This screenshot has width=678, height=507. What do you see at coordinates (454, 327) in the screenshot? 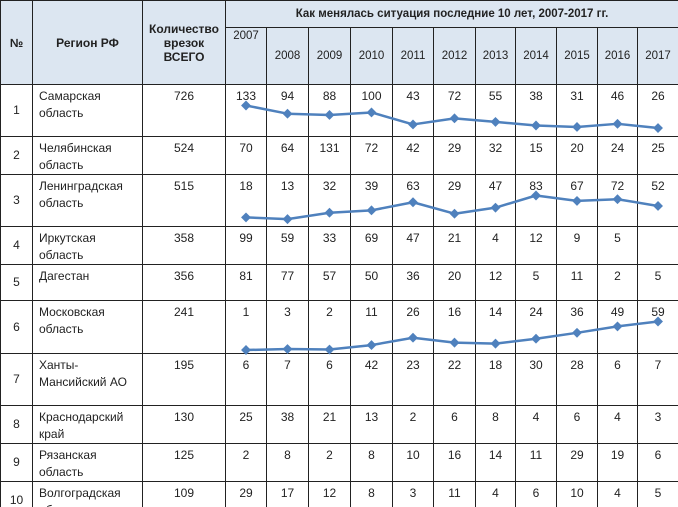
I see `year-value: 16` at bounding box center [454, 327].